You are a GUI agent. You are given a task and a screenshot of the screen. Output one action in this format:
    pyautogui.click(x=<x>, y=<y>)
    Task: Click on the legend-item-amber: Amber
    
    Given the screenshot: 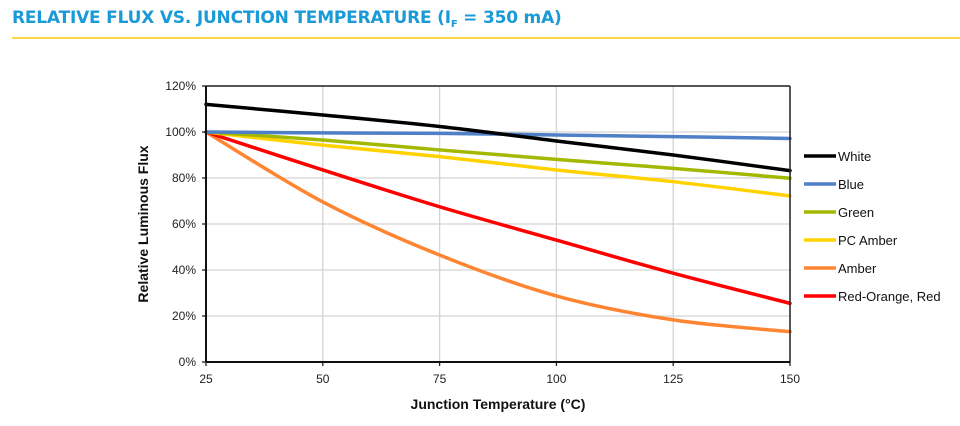 What is the action you would take?
    pyautogui.click(x=840, y=268)
    